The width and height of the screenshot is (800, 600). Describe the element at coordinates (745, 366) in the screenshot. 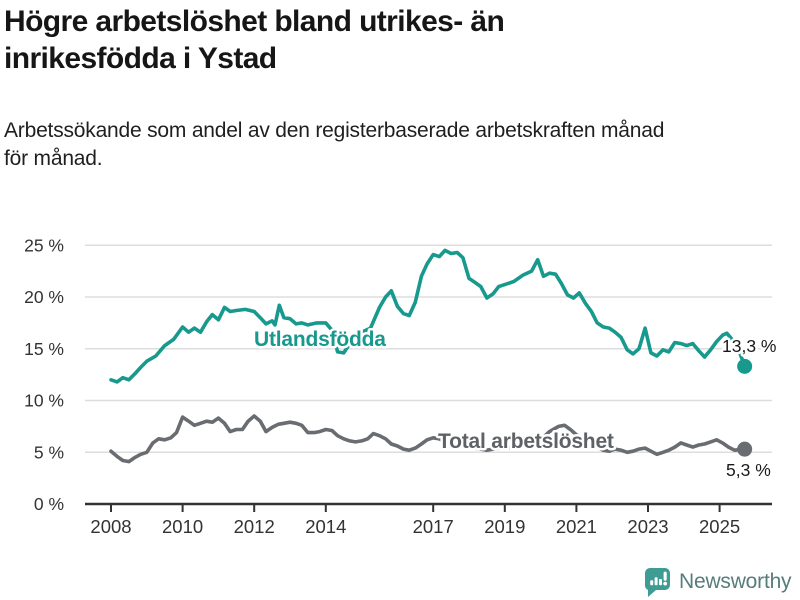

I see `series-end-dot-utlandsfodda` at that location.